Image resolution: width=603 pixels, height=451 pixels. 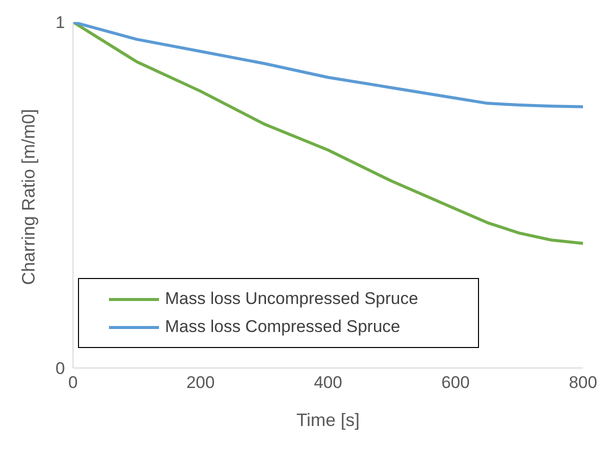 What do you see at coordinates (60, 22) in the screenshot?
I see `y-tick-label: 1` at bounding box center [60, 22].